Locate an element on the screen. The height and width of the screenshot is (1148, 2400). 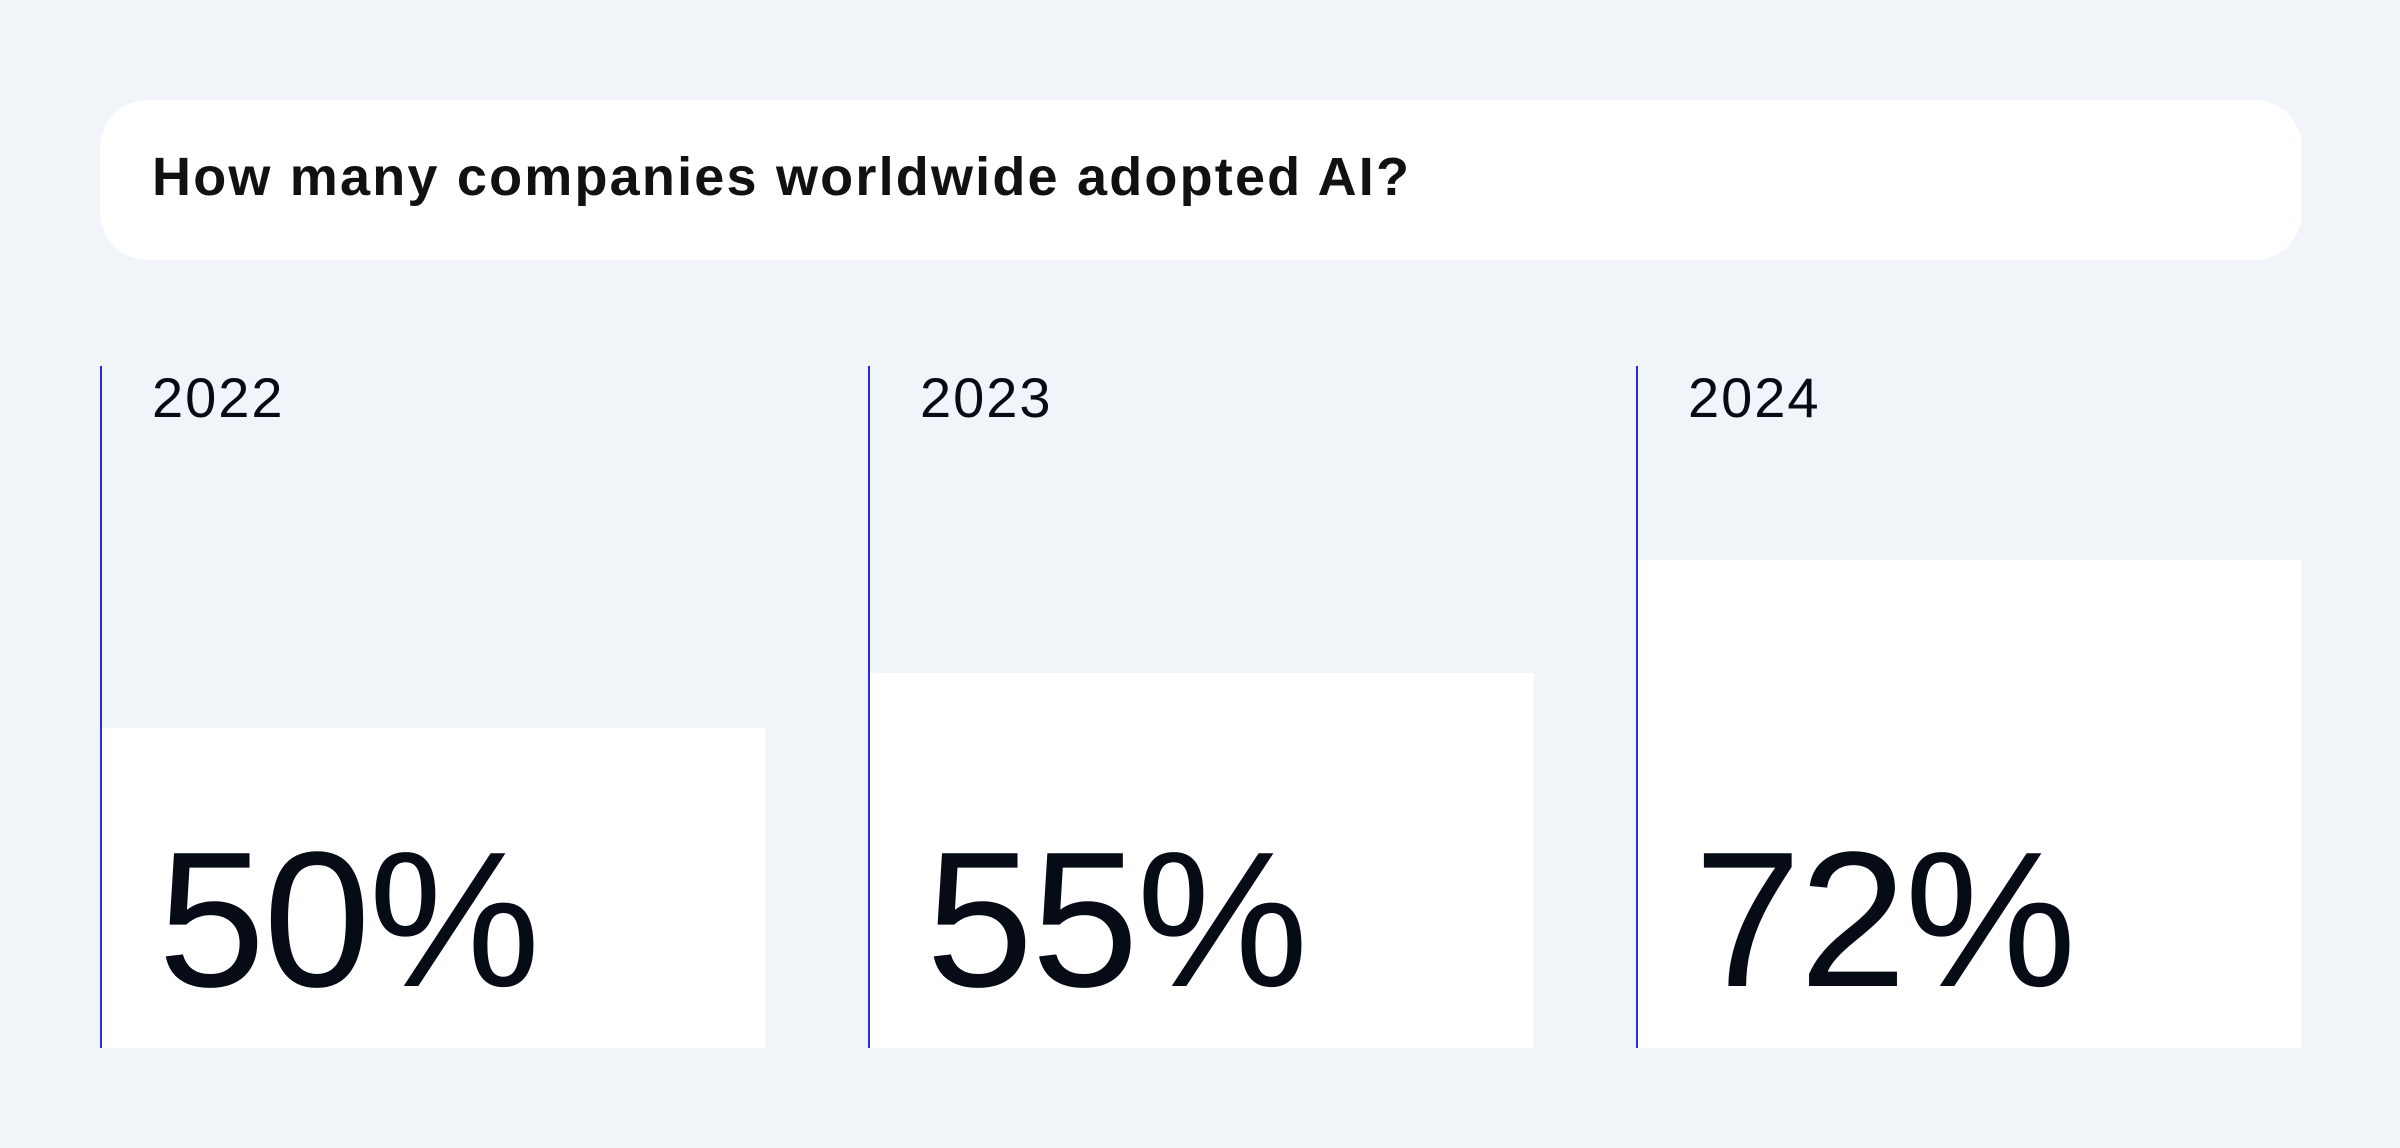
chart-title: How many companies worldwide adopted AI? is located at coordinates (782, 177).